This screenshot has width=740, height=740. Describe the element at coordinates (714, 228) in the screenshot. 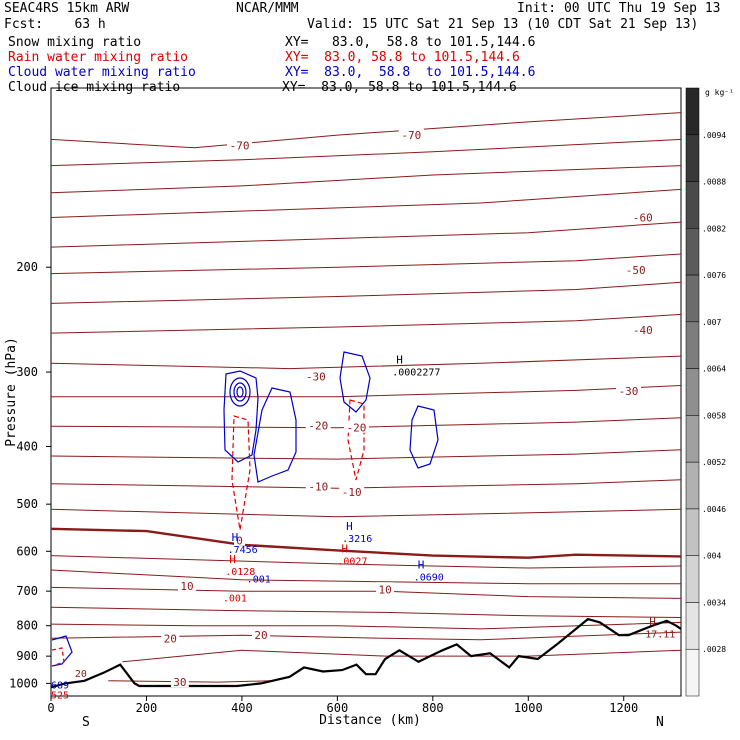

I see `scale-label: .0082` at that location.